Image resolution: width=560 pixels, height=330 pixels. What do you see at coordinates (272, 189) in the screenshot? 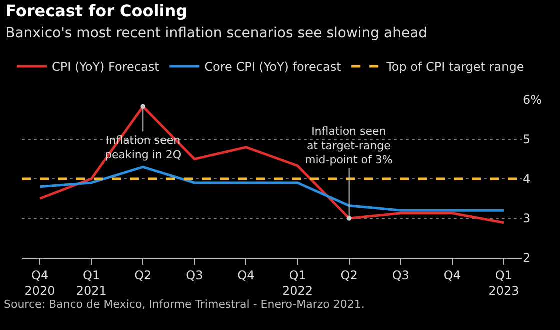
I see `line-series` at bounding box center [272, 189].